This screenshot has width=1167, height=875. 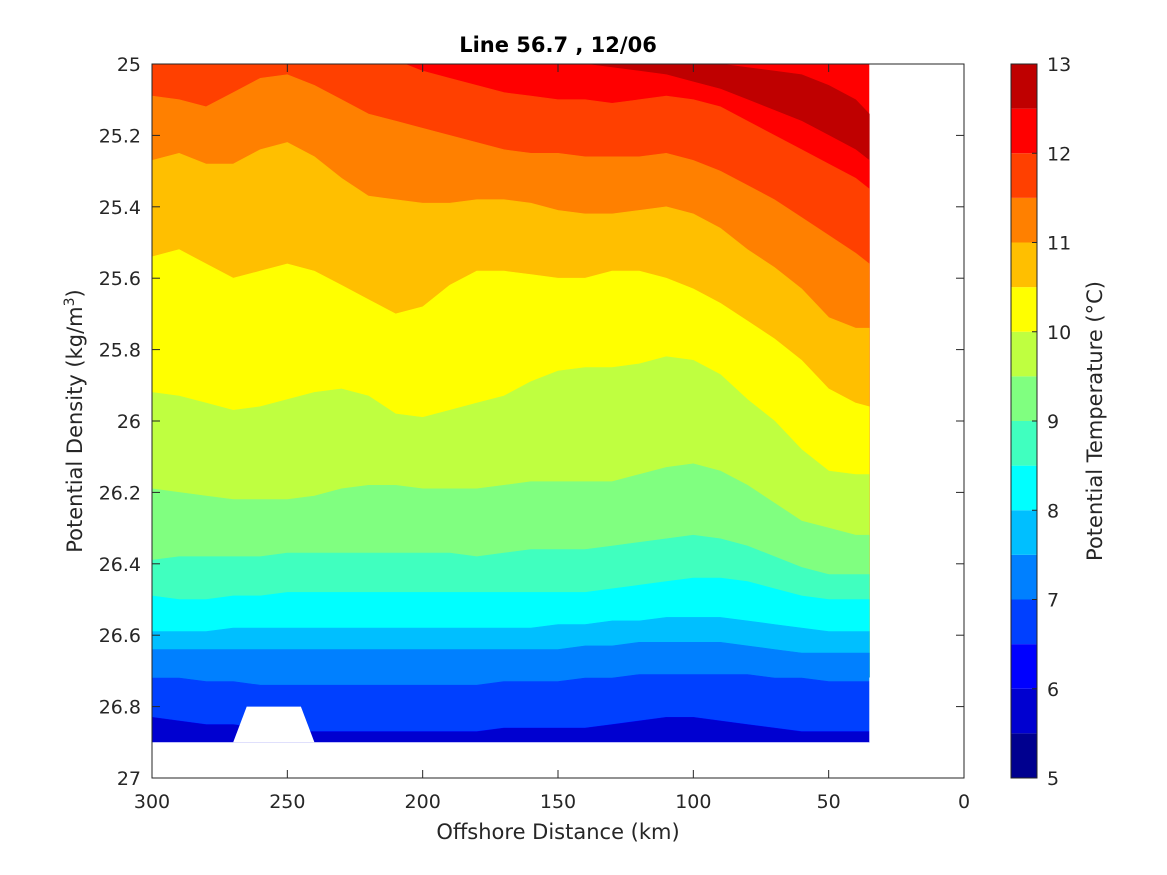 I want to click on x-tick-label: 200, so click(x=423, y=802).